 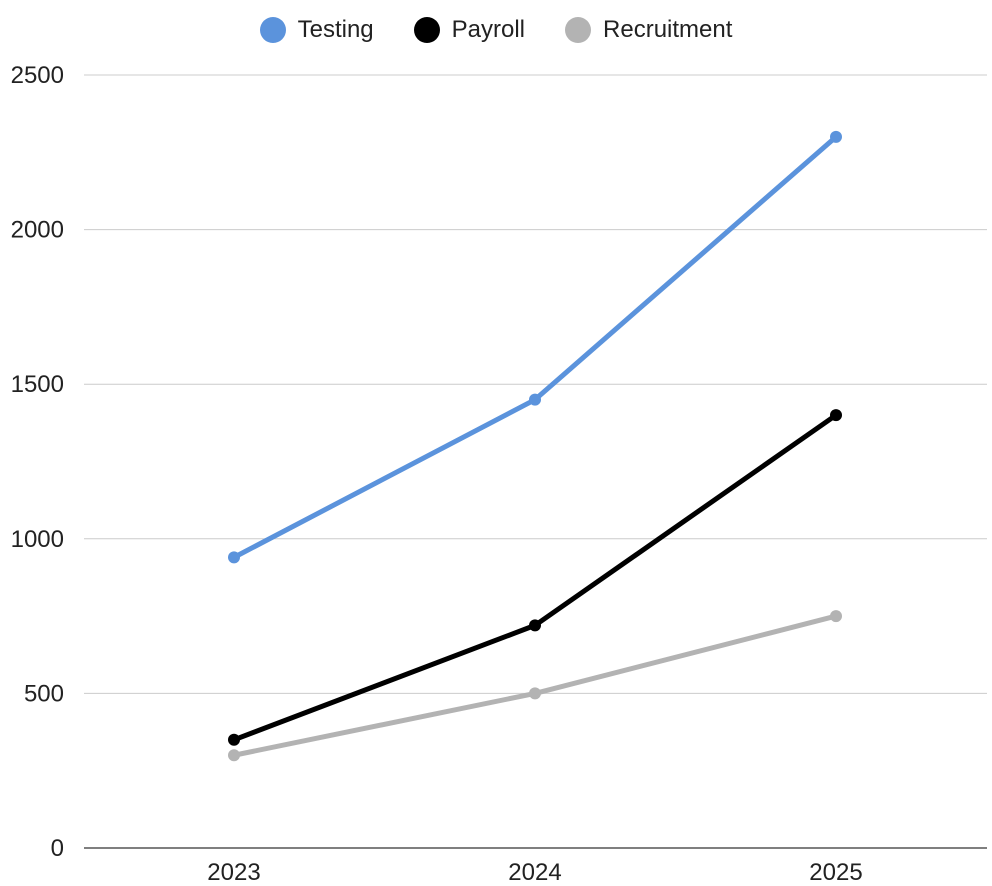 What do you see at coordinates (37, 462) in the screenshot?
I see `y-axis-ticks: 0 500 1000 1500 2000 2500` at bounding box center [37, 462].